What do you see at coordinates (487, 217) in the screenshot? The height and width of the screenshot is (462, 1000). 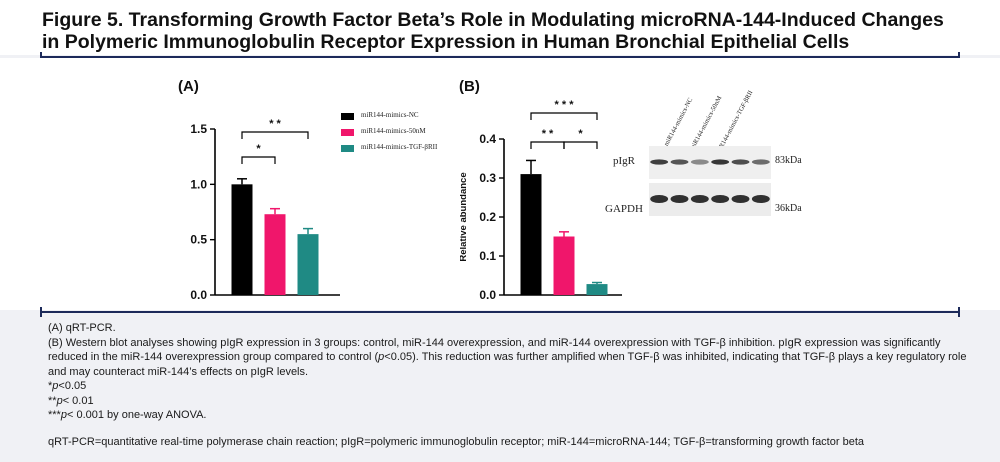 I see `chart-b-ytick-label-2: 0.2` at bounding box center [487, 217].